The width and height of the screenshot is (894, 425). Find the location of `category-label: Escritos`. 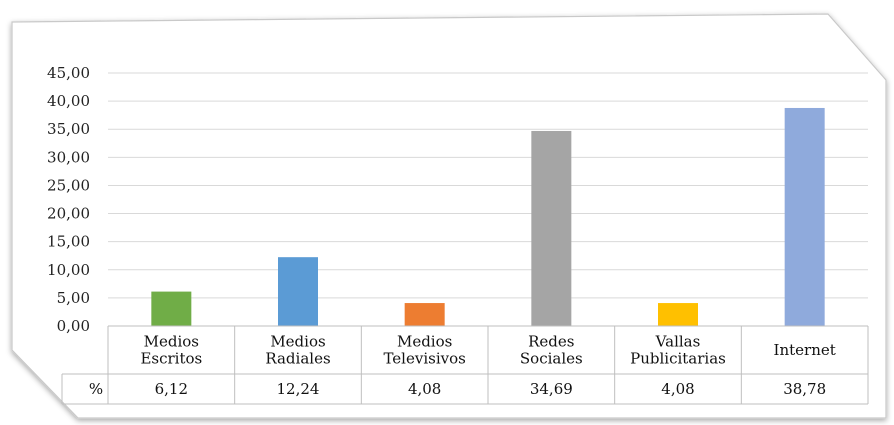

category-label: Escritos is located at coordinates (171, 359).